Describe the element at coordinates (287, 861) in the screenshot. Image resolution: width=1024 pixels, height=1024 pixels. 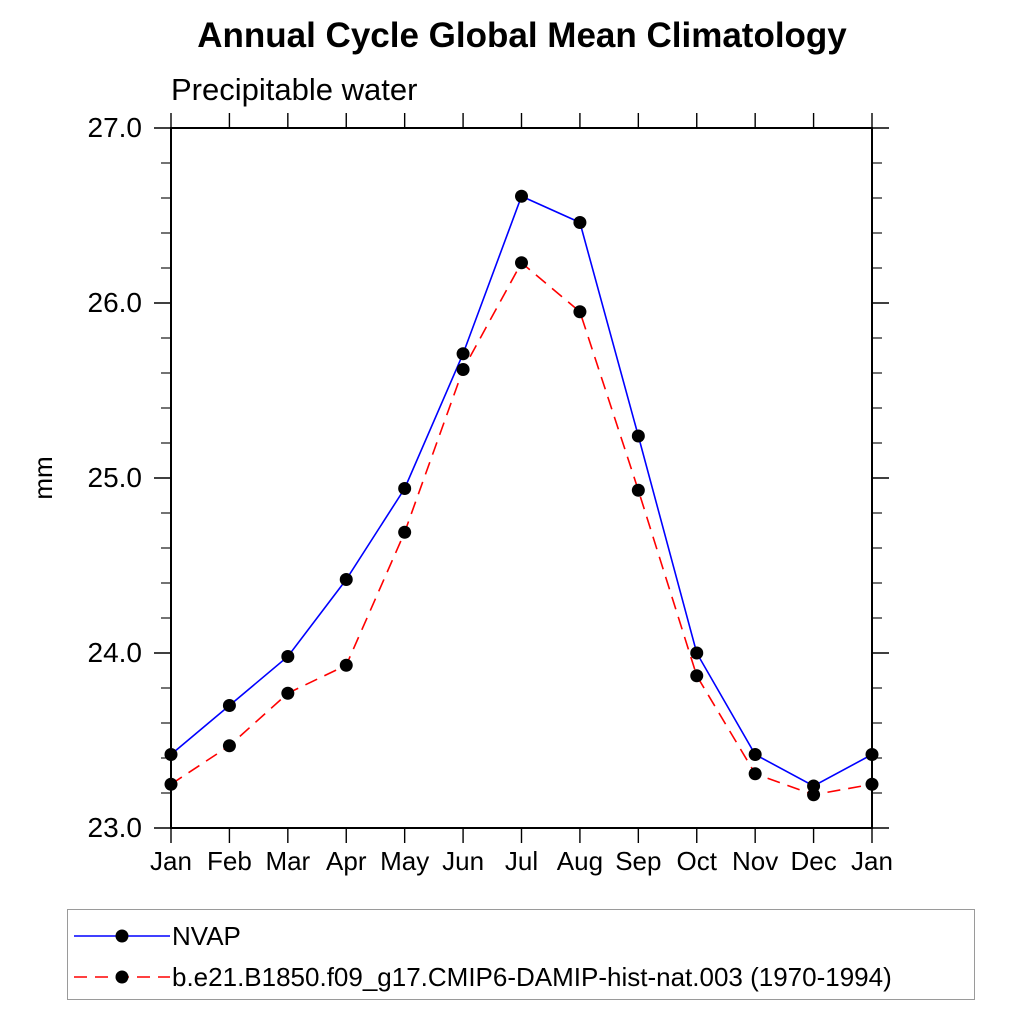
I see `x-tick-label: Mar` at that location.